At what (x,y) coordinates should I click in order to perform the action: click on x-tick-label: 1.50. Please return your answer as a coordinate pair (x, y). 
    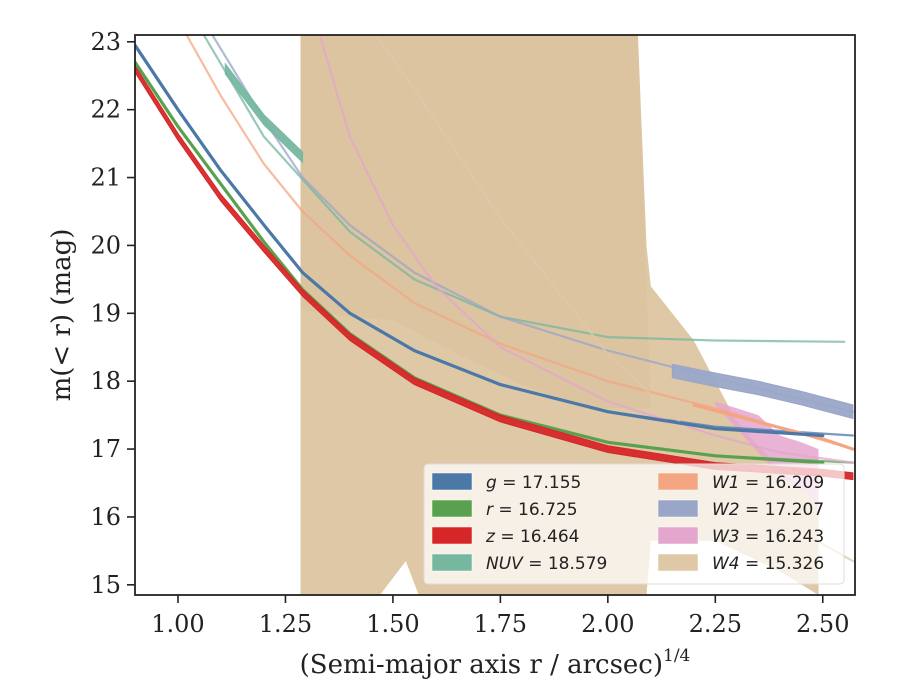
    Looking at the image, I should click on (392, 624).